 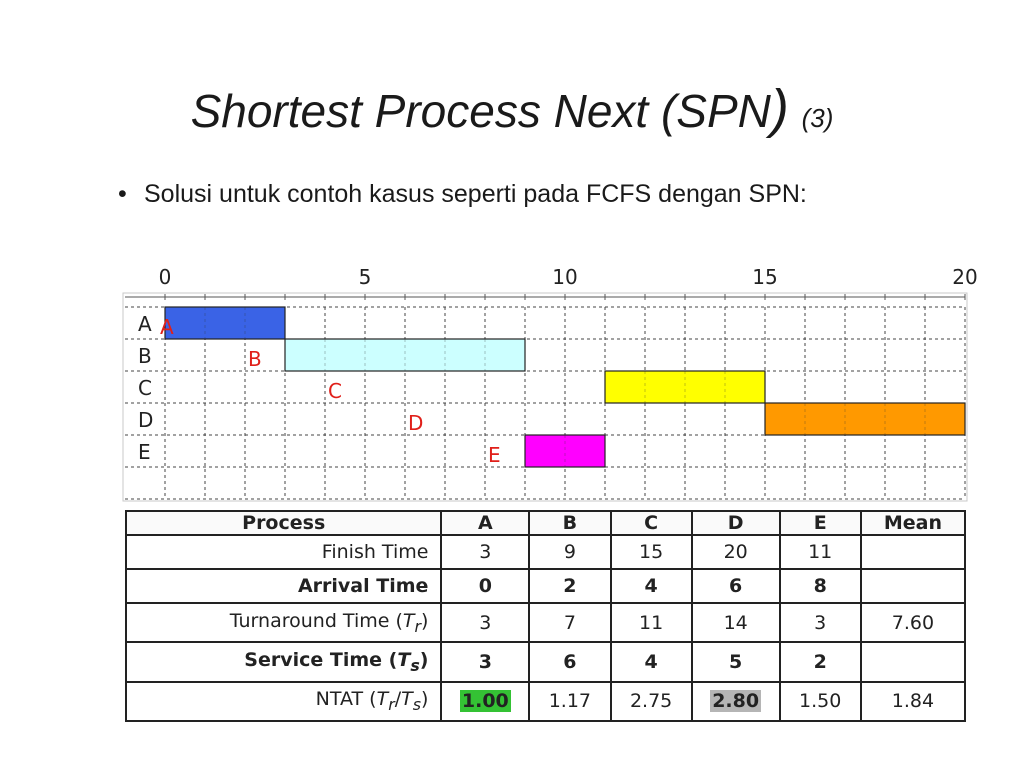 What do you see at coordinates (820, 552) in the screenshot?
I see `cell-finish-e: 11` at bounding box center [820, 552].